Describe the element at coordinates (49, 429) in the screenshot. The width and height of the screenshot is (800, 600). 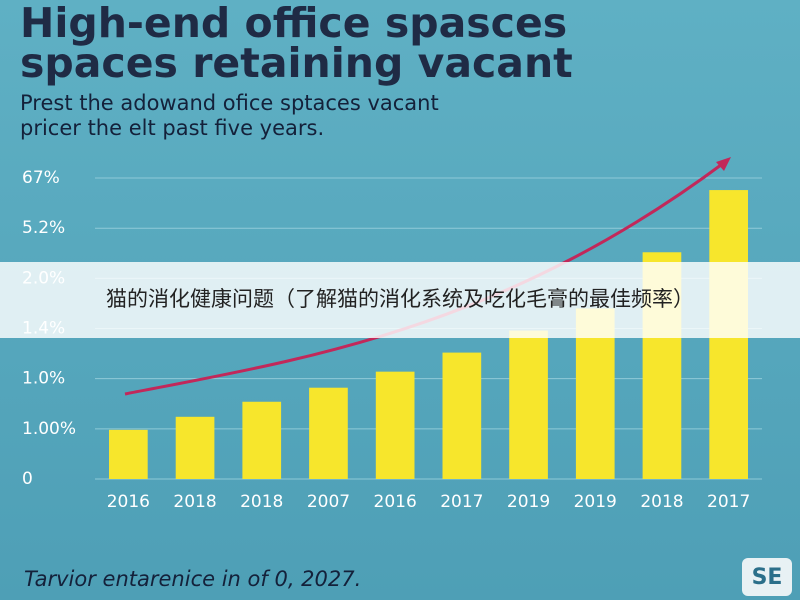
I see `y-tick-label: 1.00%` at that location.